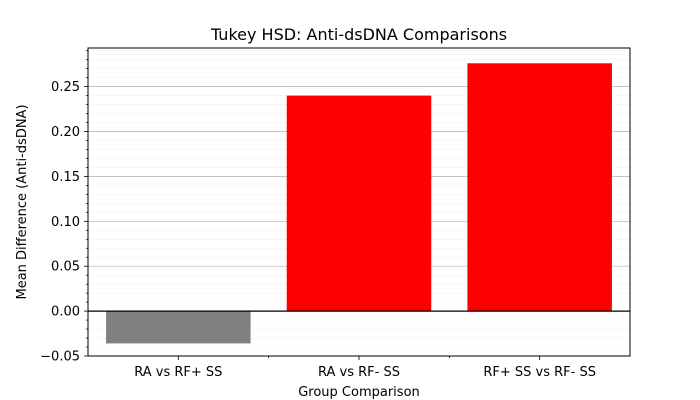 The height and width of the screenshot is (400, 700). Describe the element at coordinates (22, 201) in the screenshot. I see `y-axis-label: Mean Difference (Anti-dsDNA)` at that location.